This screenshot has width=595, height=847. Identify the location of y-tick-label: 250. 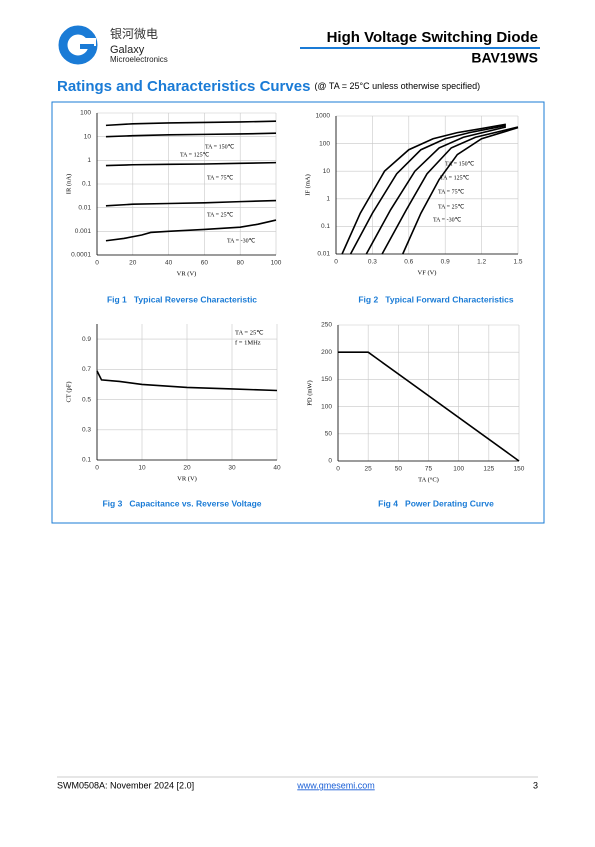
(326, 325).